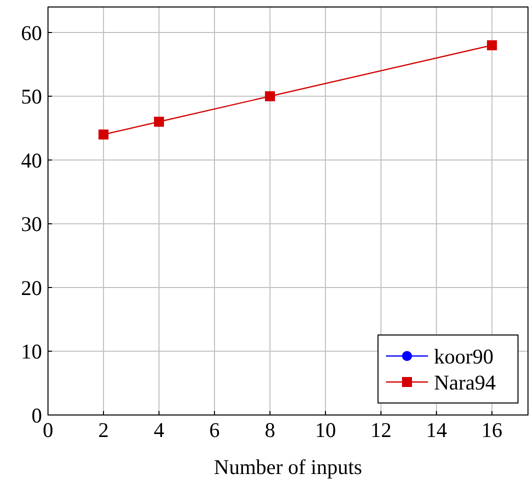 This screenshot has height=488, width=530. What do you see at coordinates (214, 430) in the screenshot?
I see `x-tick-label: 6` at bounding box center [214, 430].